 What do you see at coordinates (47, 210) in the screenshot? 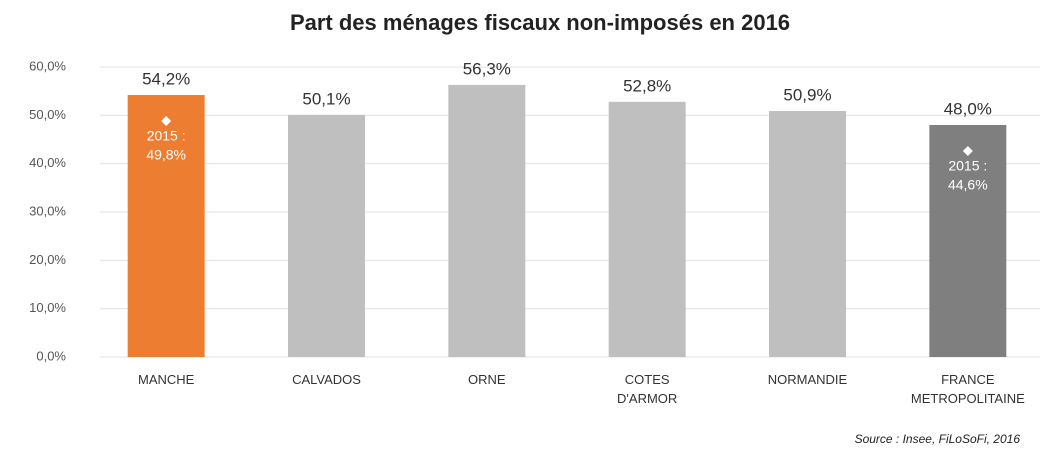
I see `y-tick-label: 30,0%` at bounding box center [47, 210].